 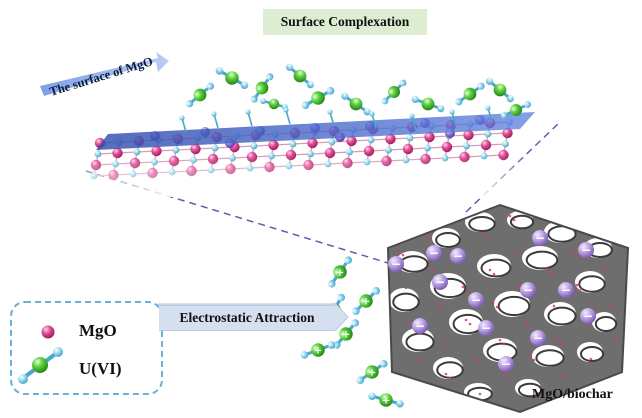 What do you see at coordinates (48, 332) in the screenshot?
I see `mgo-legend-sphere` at bounding box center [48, 332].